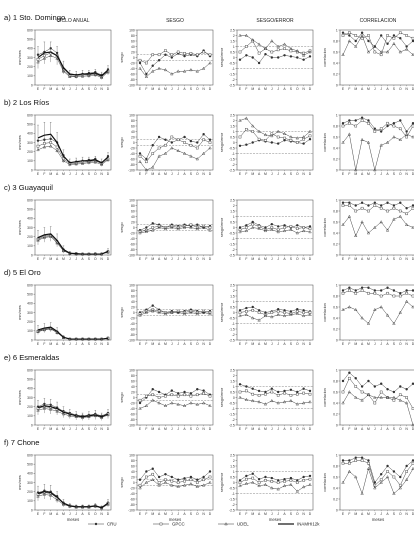 The height and width of the screenshot is (536, 414). What do you see at coordinates (133, 206) in the screenshot?
I see `y-tick-label: 80` at bounding box center [133, 206].